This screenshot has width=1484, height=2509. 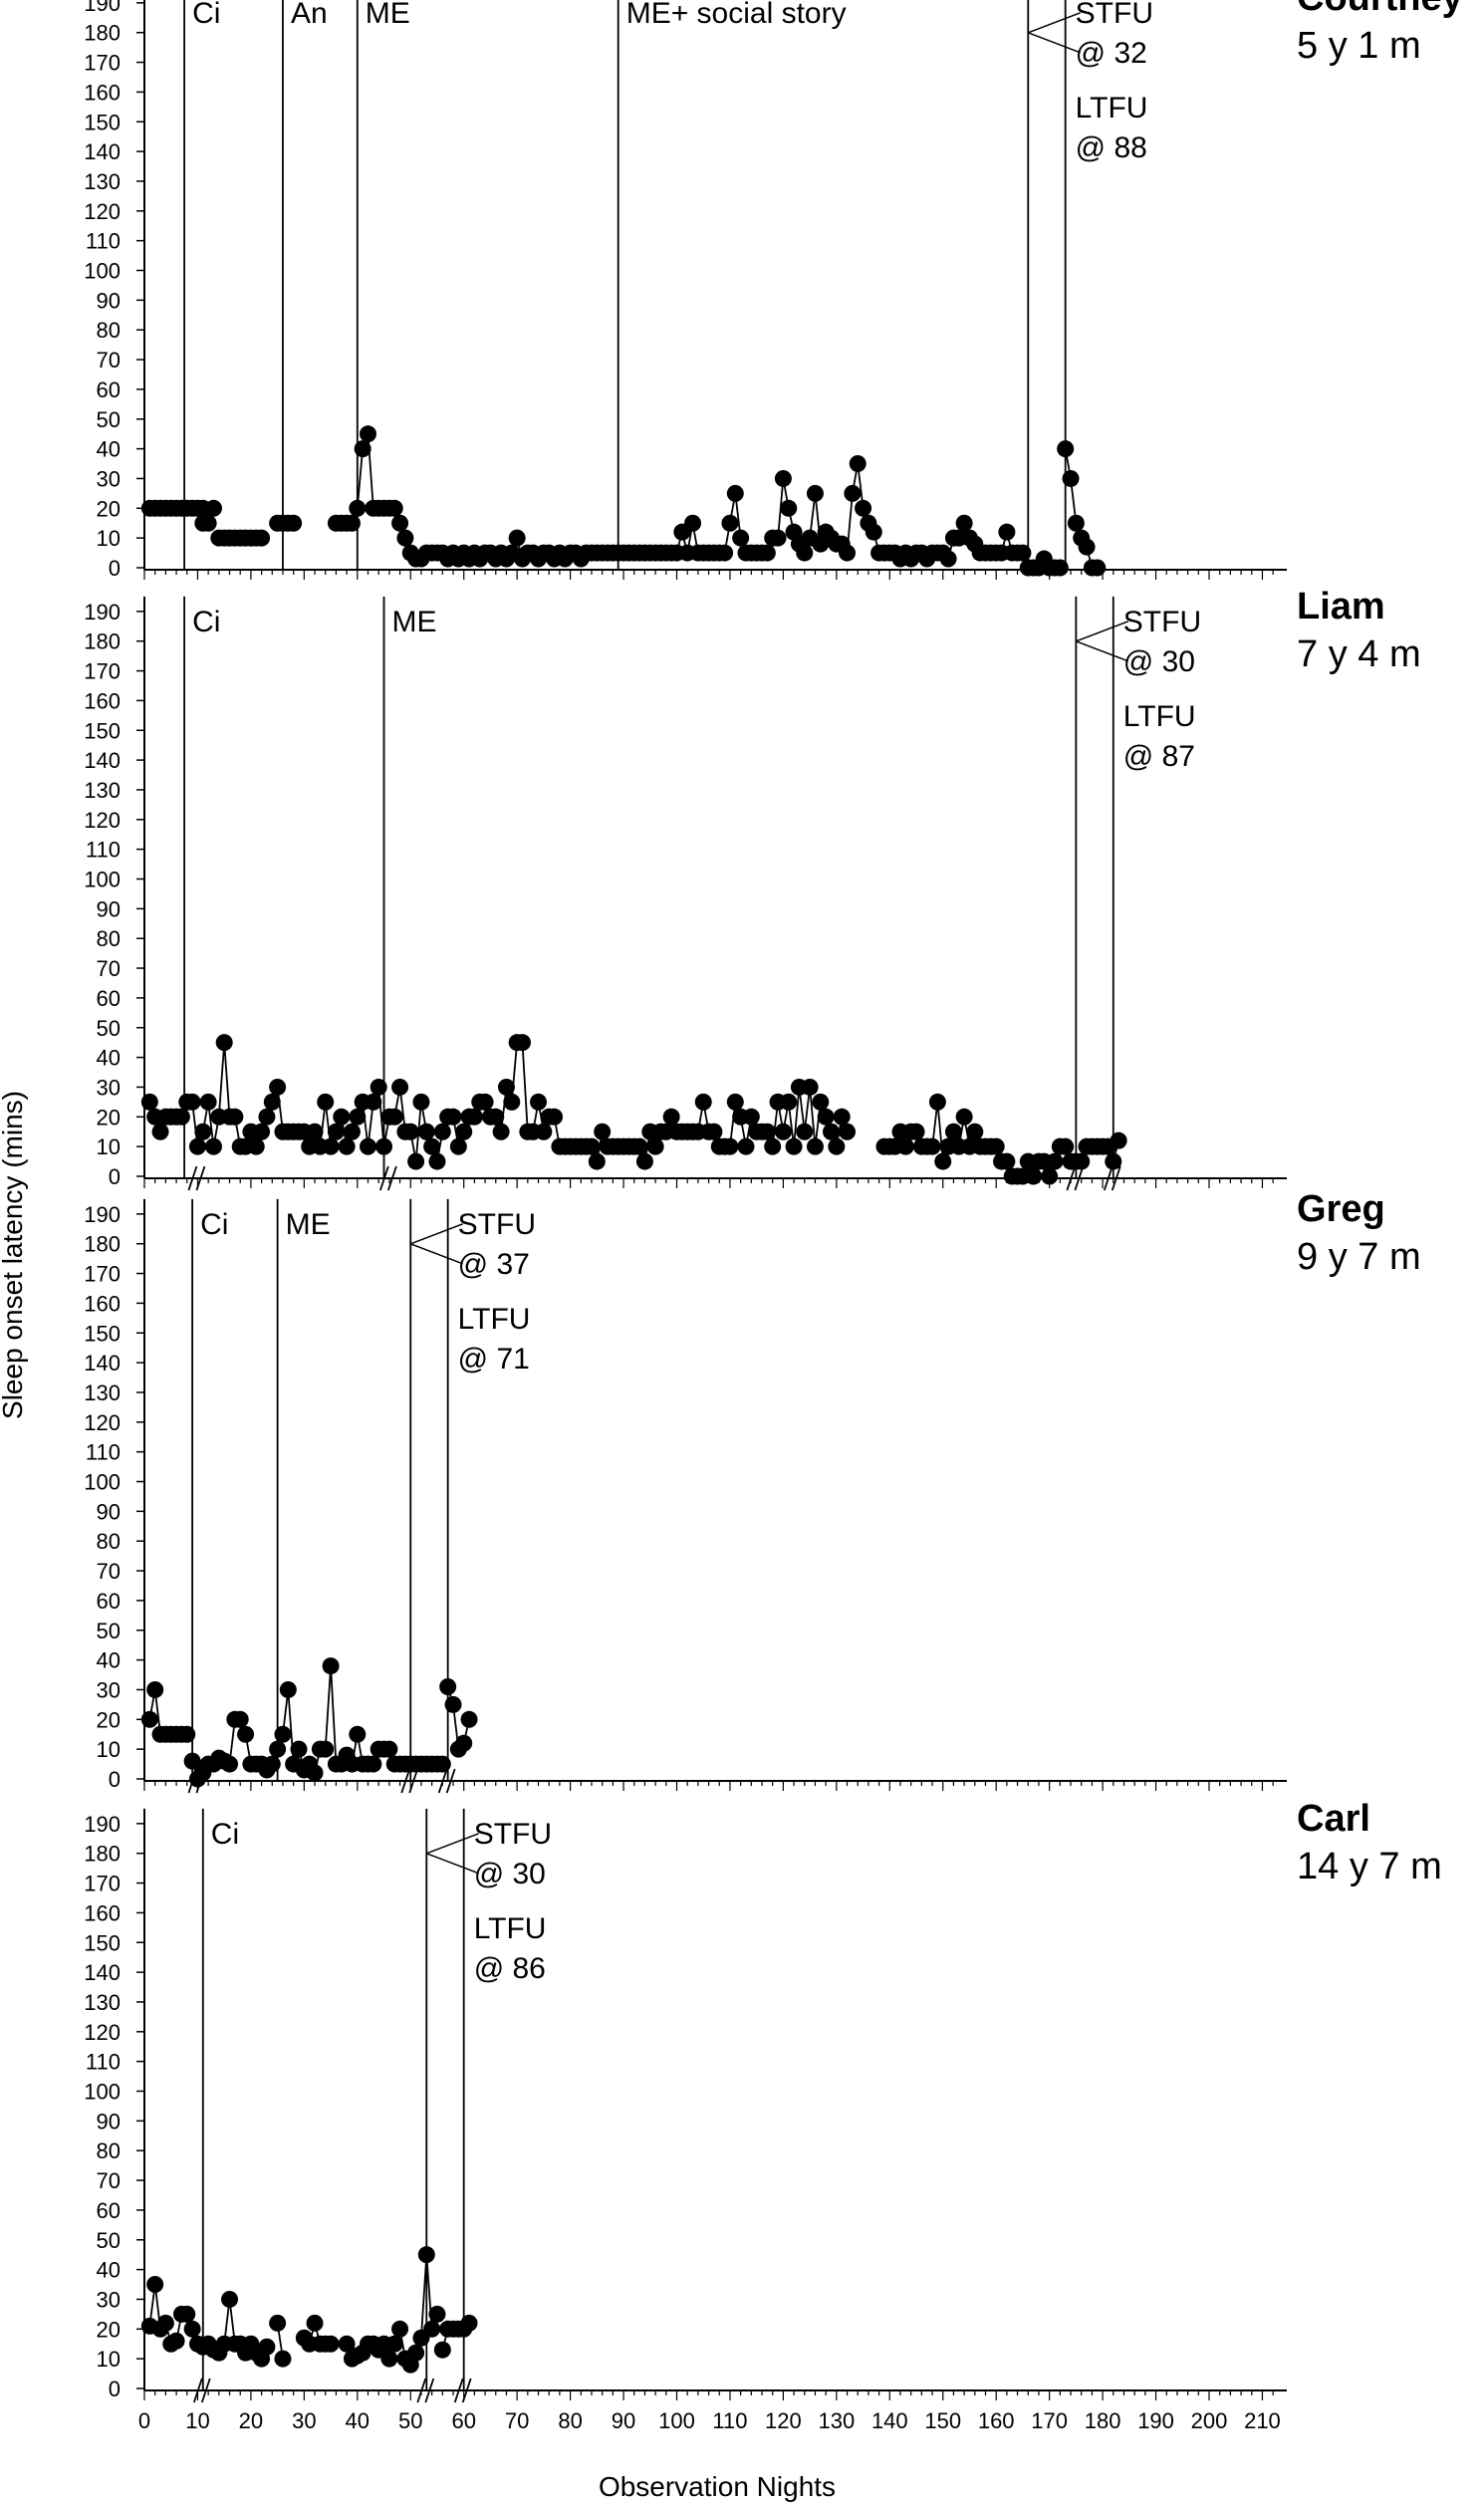 What do you see at coordinates (109, 330) in the screenshot?
I see `y-tick-label: 80` at bounding box center [109, 330].